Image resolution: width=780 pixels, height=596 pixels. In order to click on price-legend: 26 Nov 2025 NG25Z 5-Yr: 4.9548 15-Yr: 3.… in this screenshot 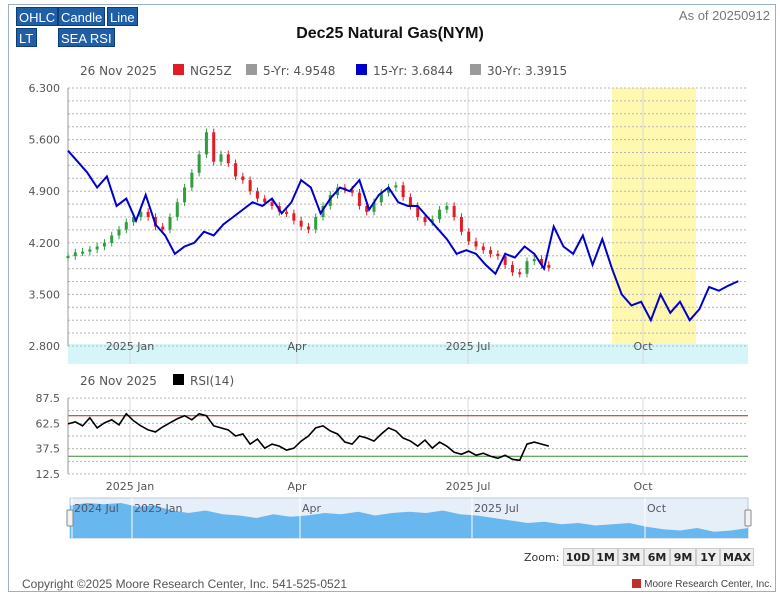, I will do `click(323, 71)`.